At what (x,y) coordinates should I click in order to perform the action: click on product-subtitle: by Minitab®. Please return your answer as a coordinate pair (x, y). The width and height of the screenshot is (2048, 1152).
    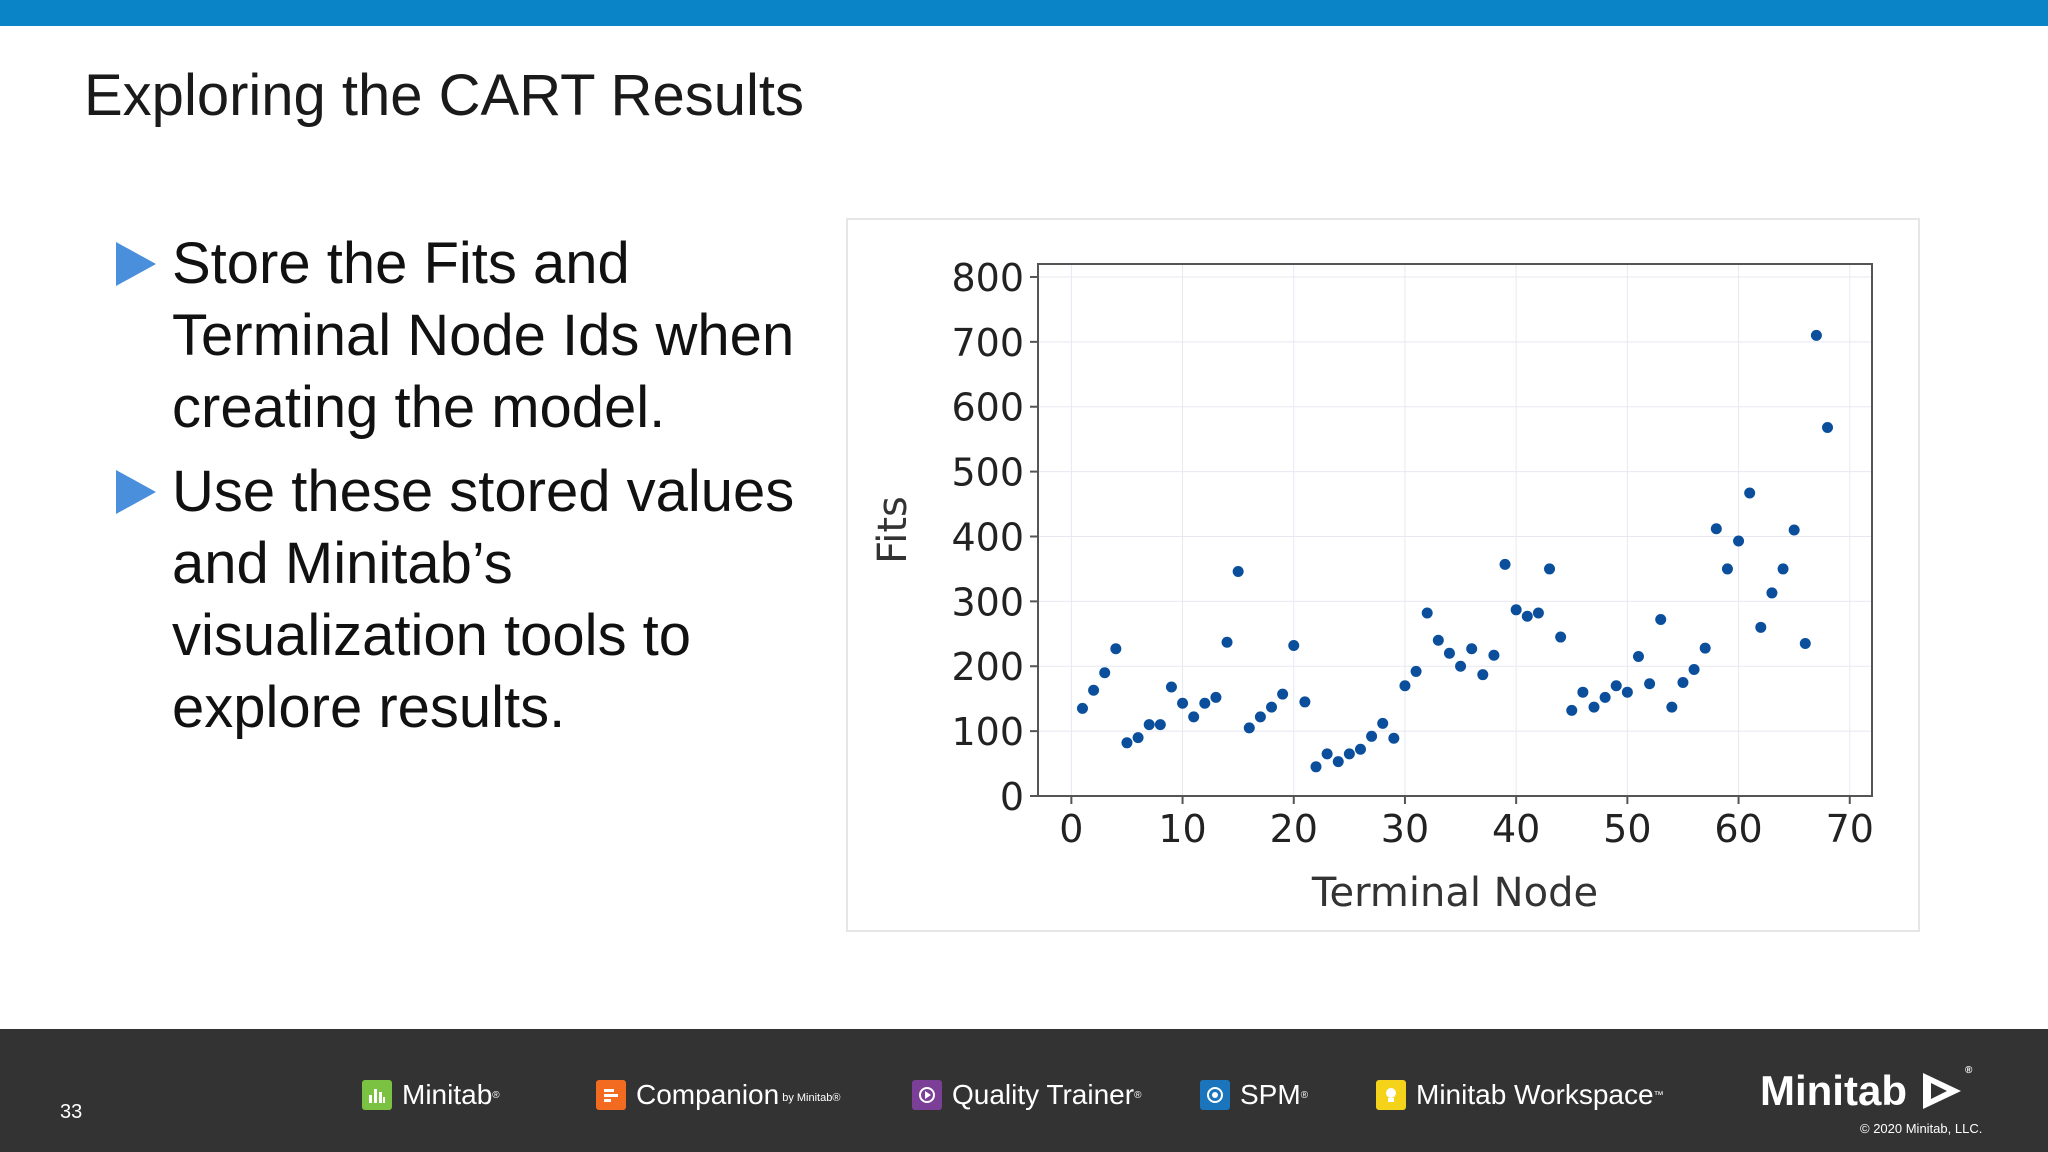
    Looking at the image, I should click on (811, 1098).